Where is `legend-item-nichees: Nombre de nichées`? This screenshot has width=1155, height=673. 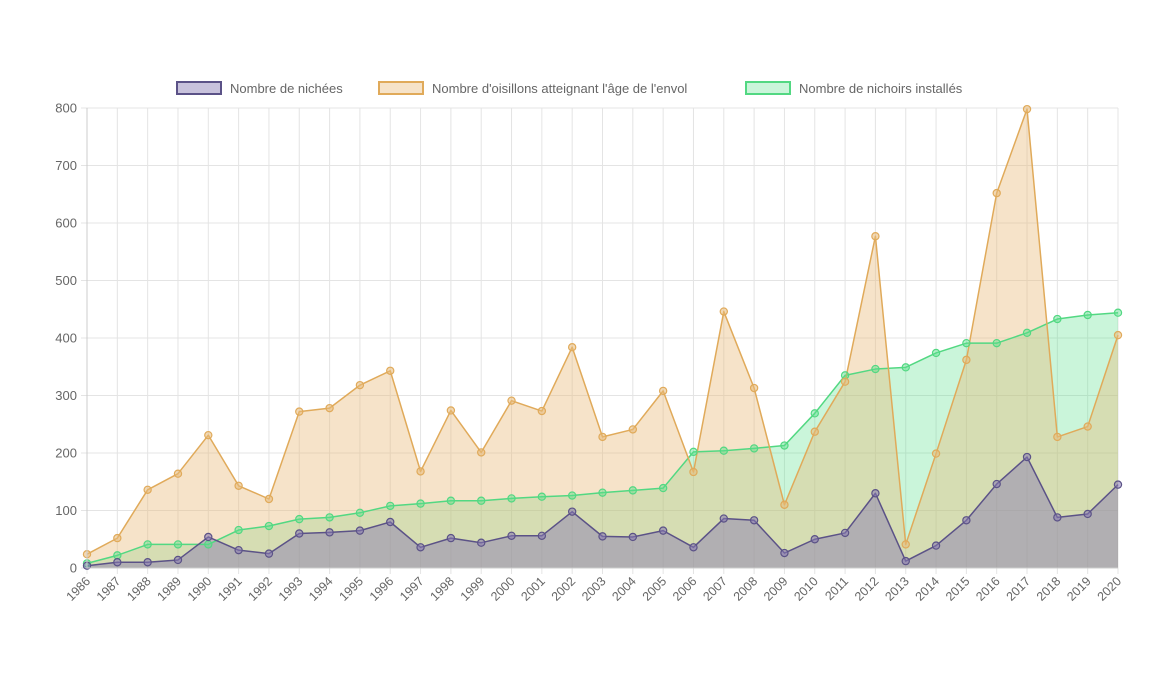 legend-item-nichees: Nombre de nichées is located at coordinates (259, 88).